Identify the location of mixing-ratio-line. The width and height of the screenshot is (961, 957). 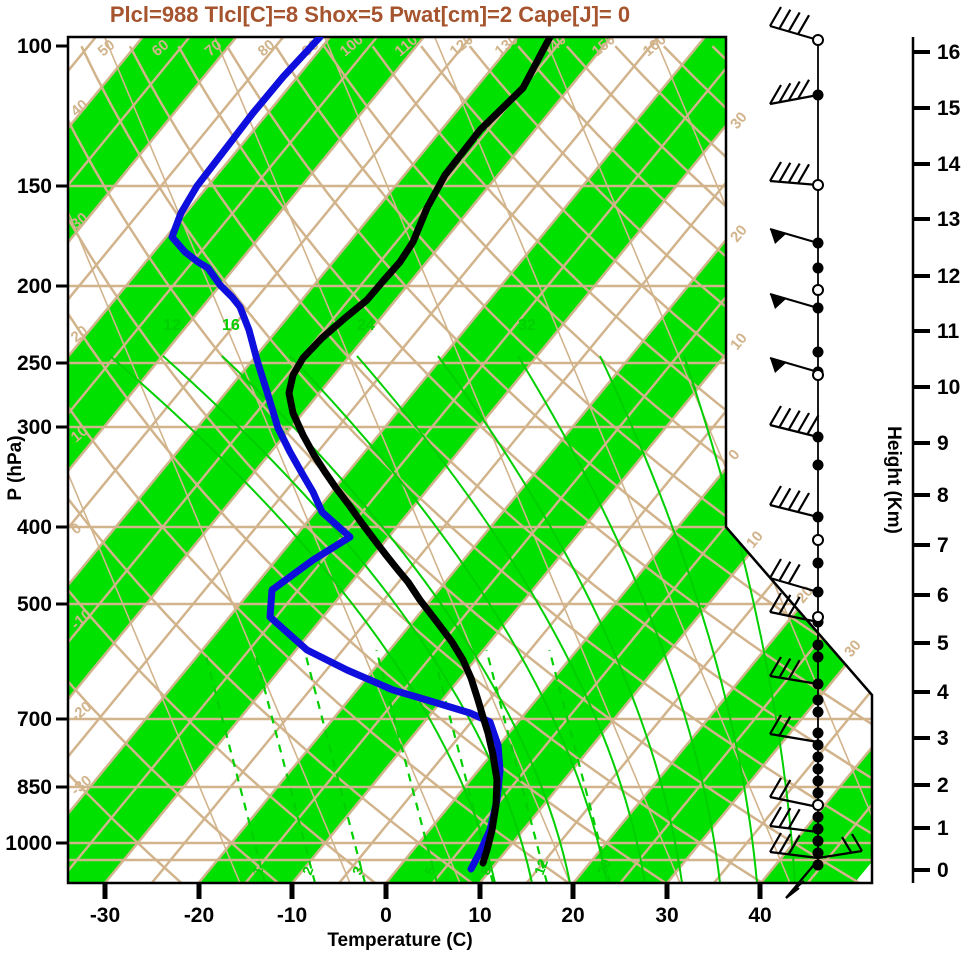
(580, 766).